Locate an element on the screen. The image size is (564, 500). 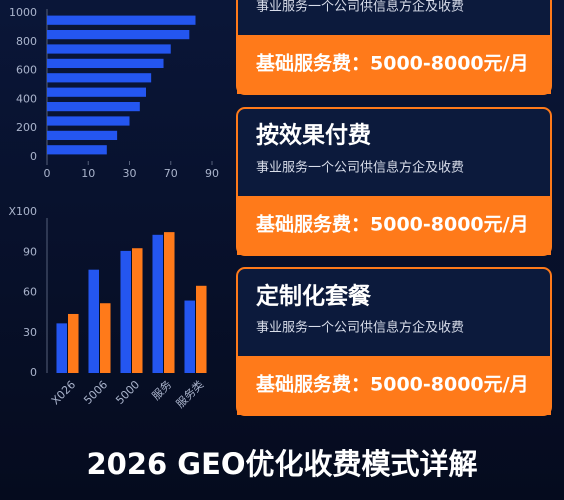
x-tick-label: 0 is located at coordinates (47, 173).